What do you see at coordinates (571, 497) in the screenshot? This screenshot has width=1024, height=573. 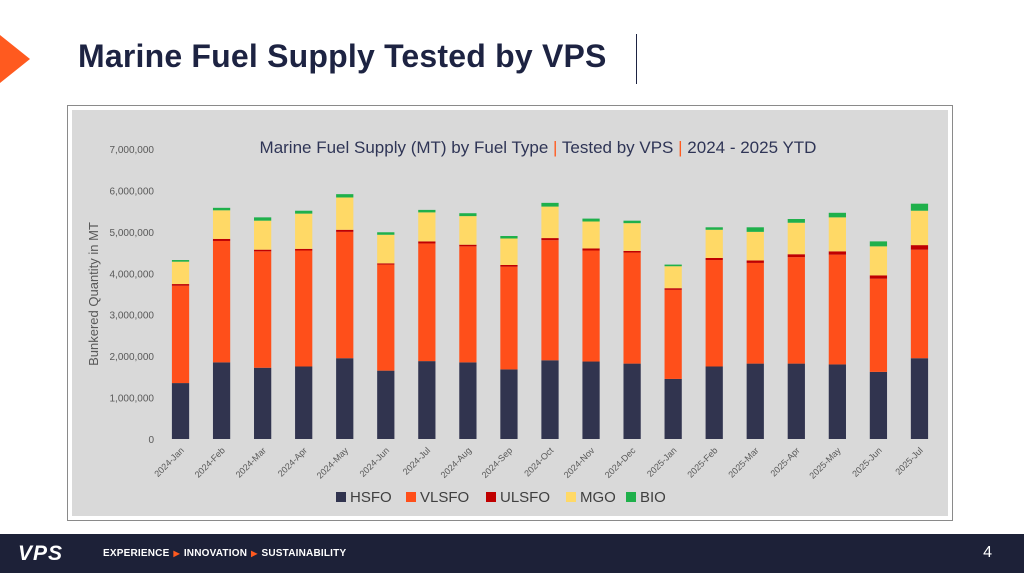 I see `legend-swatch-mgo` at bounding box center [571, 497].